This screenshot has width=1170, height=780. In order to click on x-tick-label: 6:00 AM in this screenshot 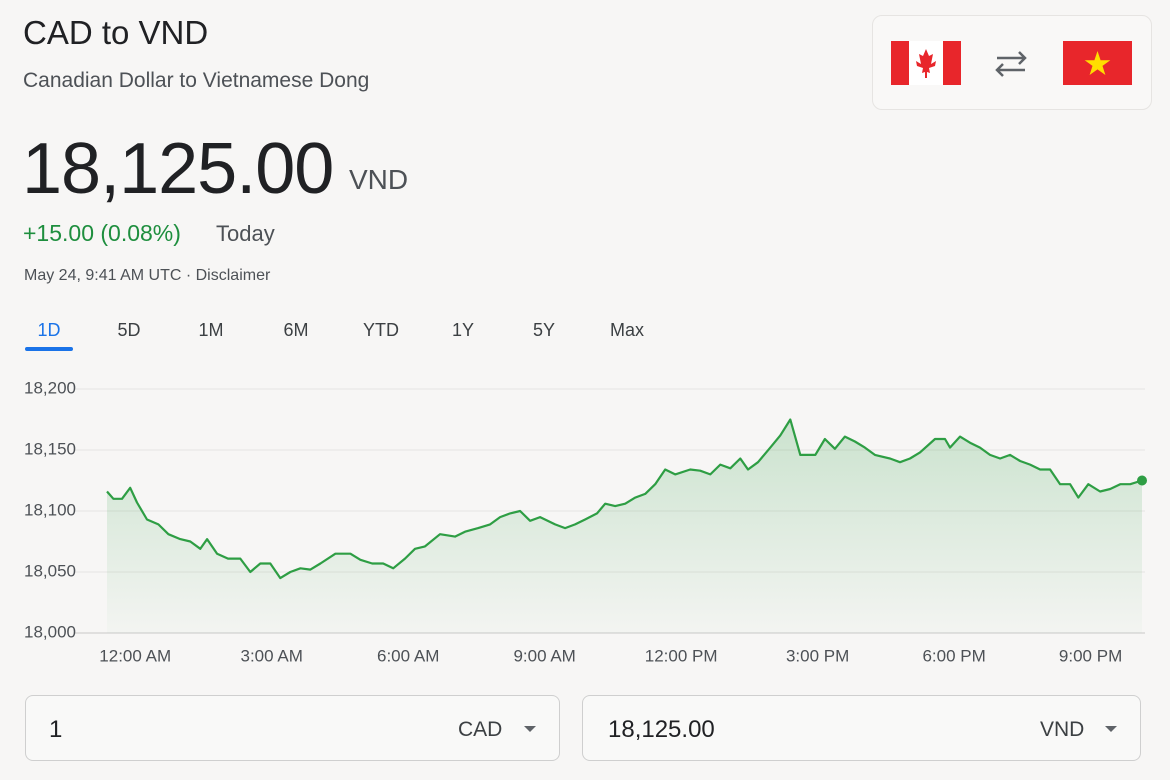, I will do `click(408, 655)`.